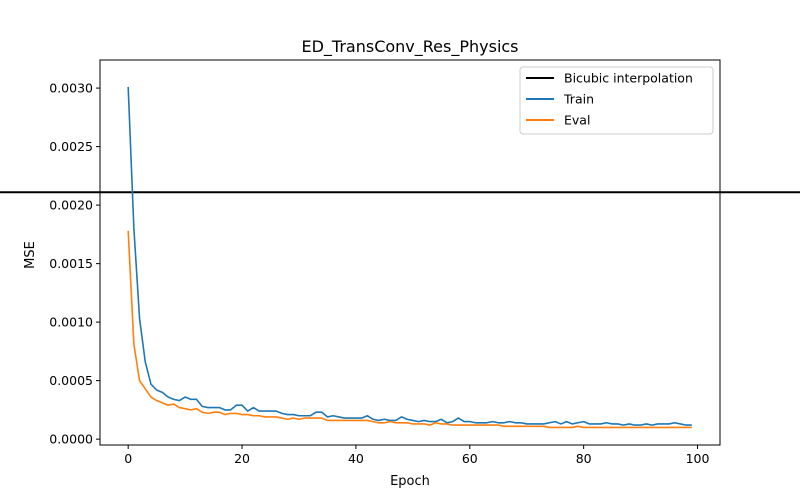 The width and height of the screenshot is (800, 500). What do you see at coordinates (71, 322) in the screenshot?
I see `y-tick-label: 0.0010` at bounding box center [71, 322].